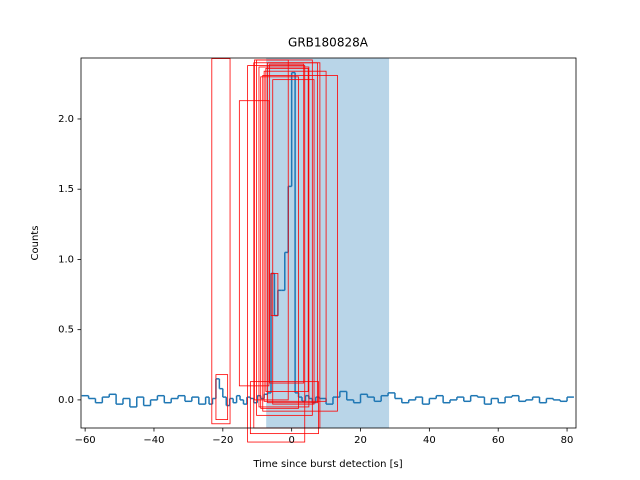  What do you see at coordinates (360, 440) in the screenshot?
I see `x-tick-label: 20` at bounding box center [360, 440].